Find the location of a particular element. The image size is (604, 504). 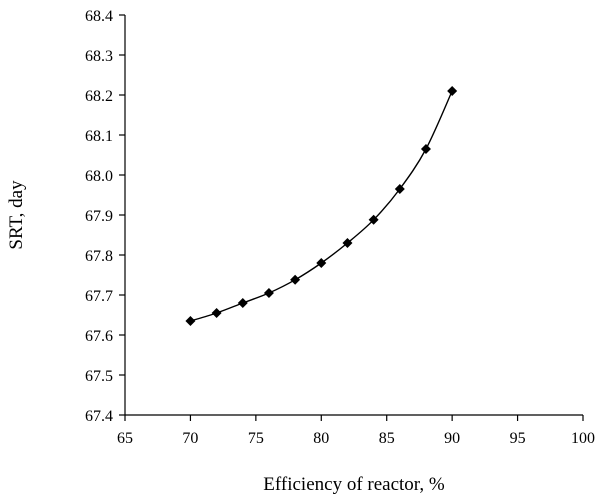

y-tick-label: 67.5 is located at coordinates (99, 376).